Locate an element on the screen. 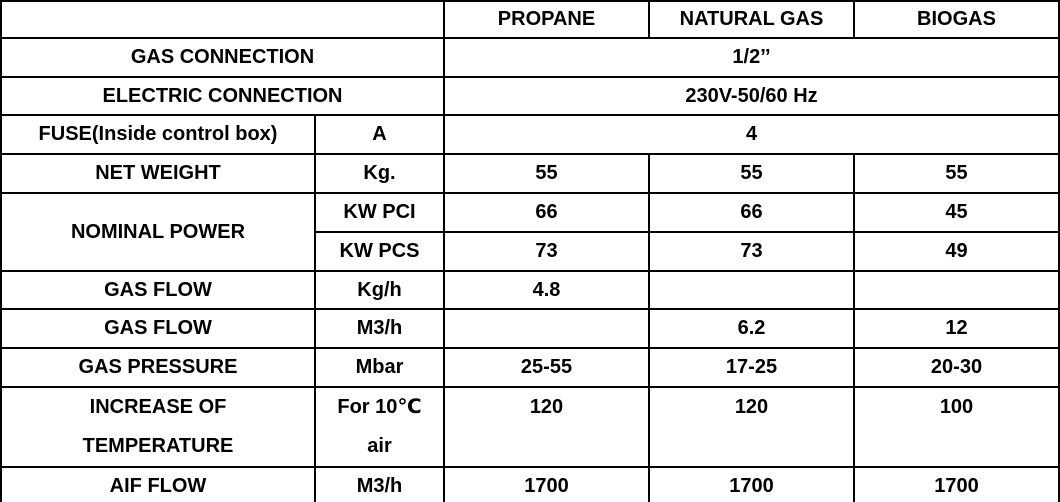  row-gas-flow-m3: GAS FLOW M3/h 6.2 12 is located at coordinates (530, 328).